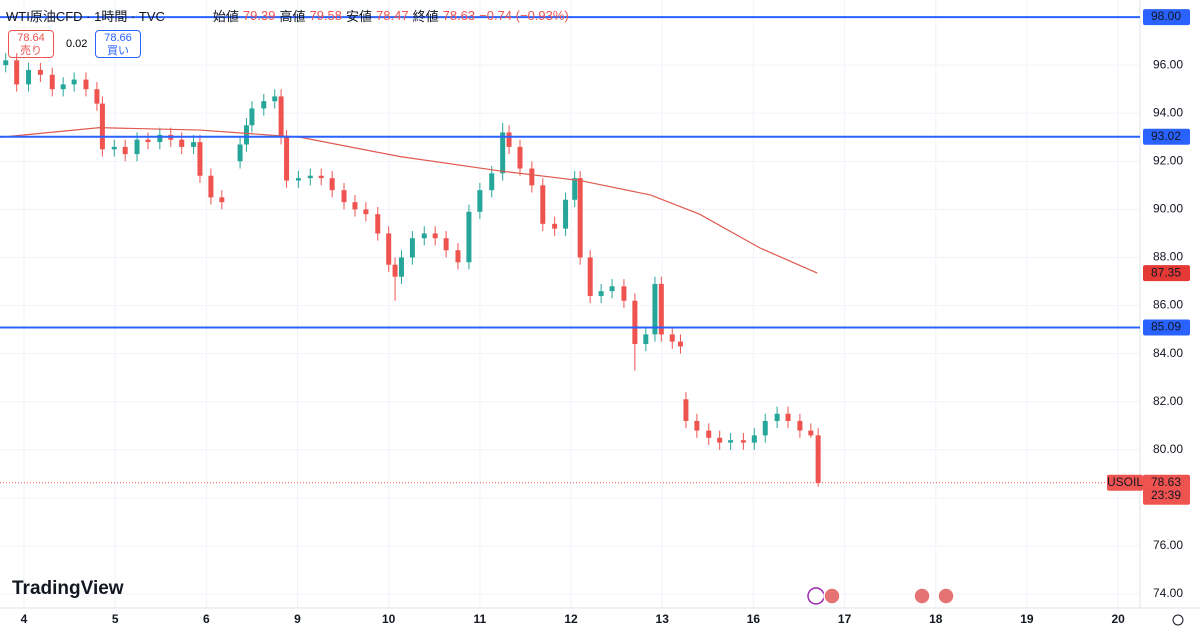 The height and width of the screenshot is (633, 1200). Describe the element at coordinates (31, 38) in the screenshot. I see `sell-price: 78.64` at that location.